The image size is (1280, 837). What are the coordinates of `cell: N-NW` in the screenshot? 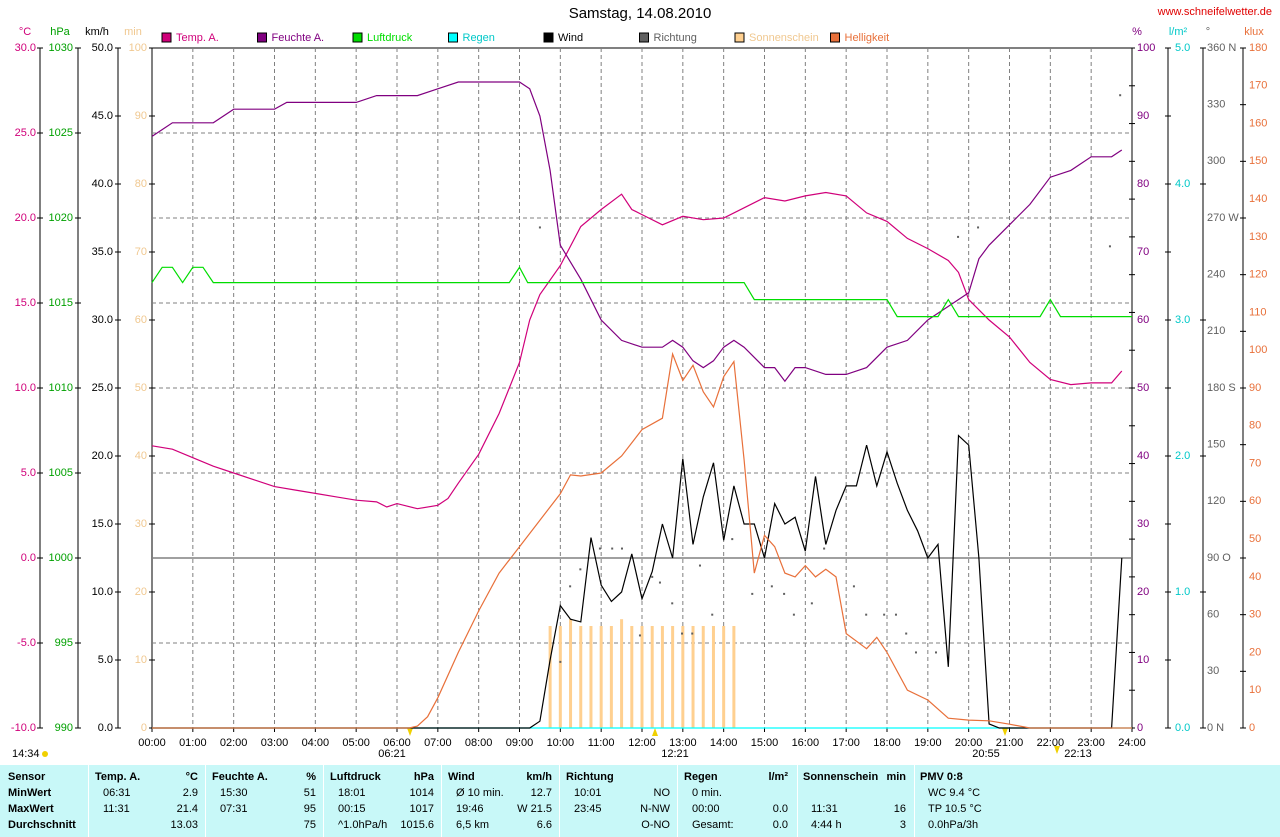 It's located at (655, 809).